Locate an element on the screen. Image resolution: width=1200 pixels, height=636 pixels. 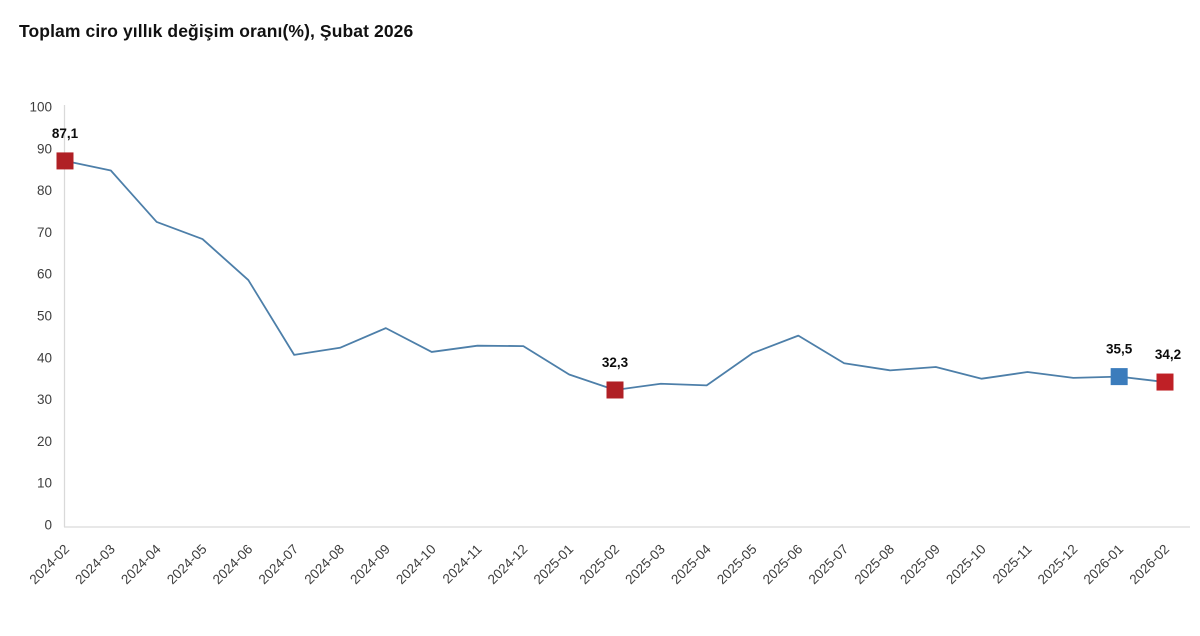
y-tick-label: 0 is located at coordinates (48, 525).